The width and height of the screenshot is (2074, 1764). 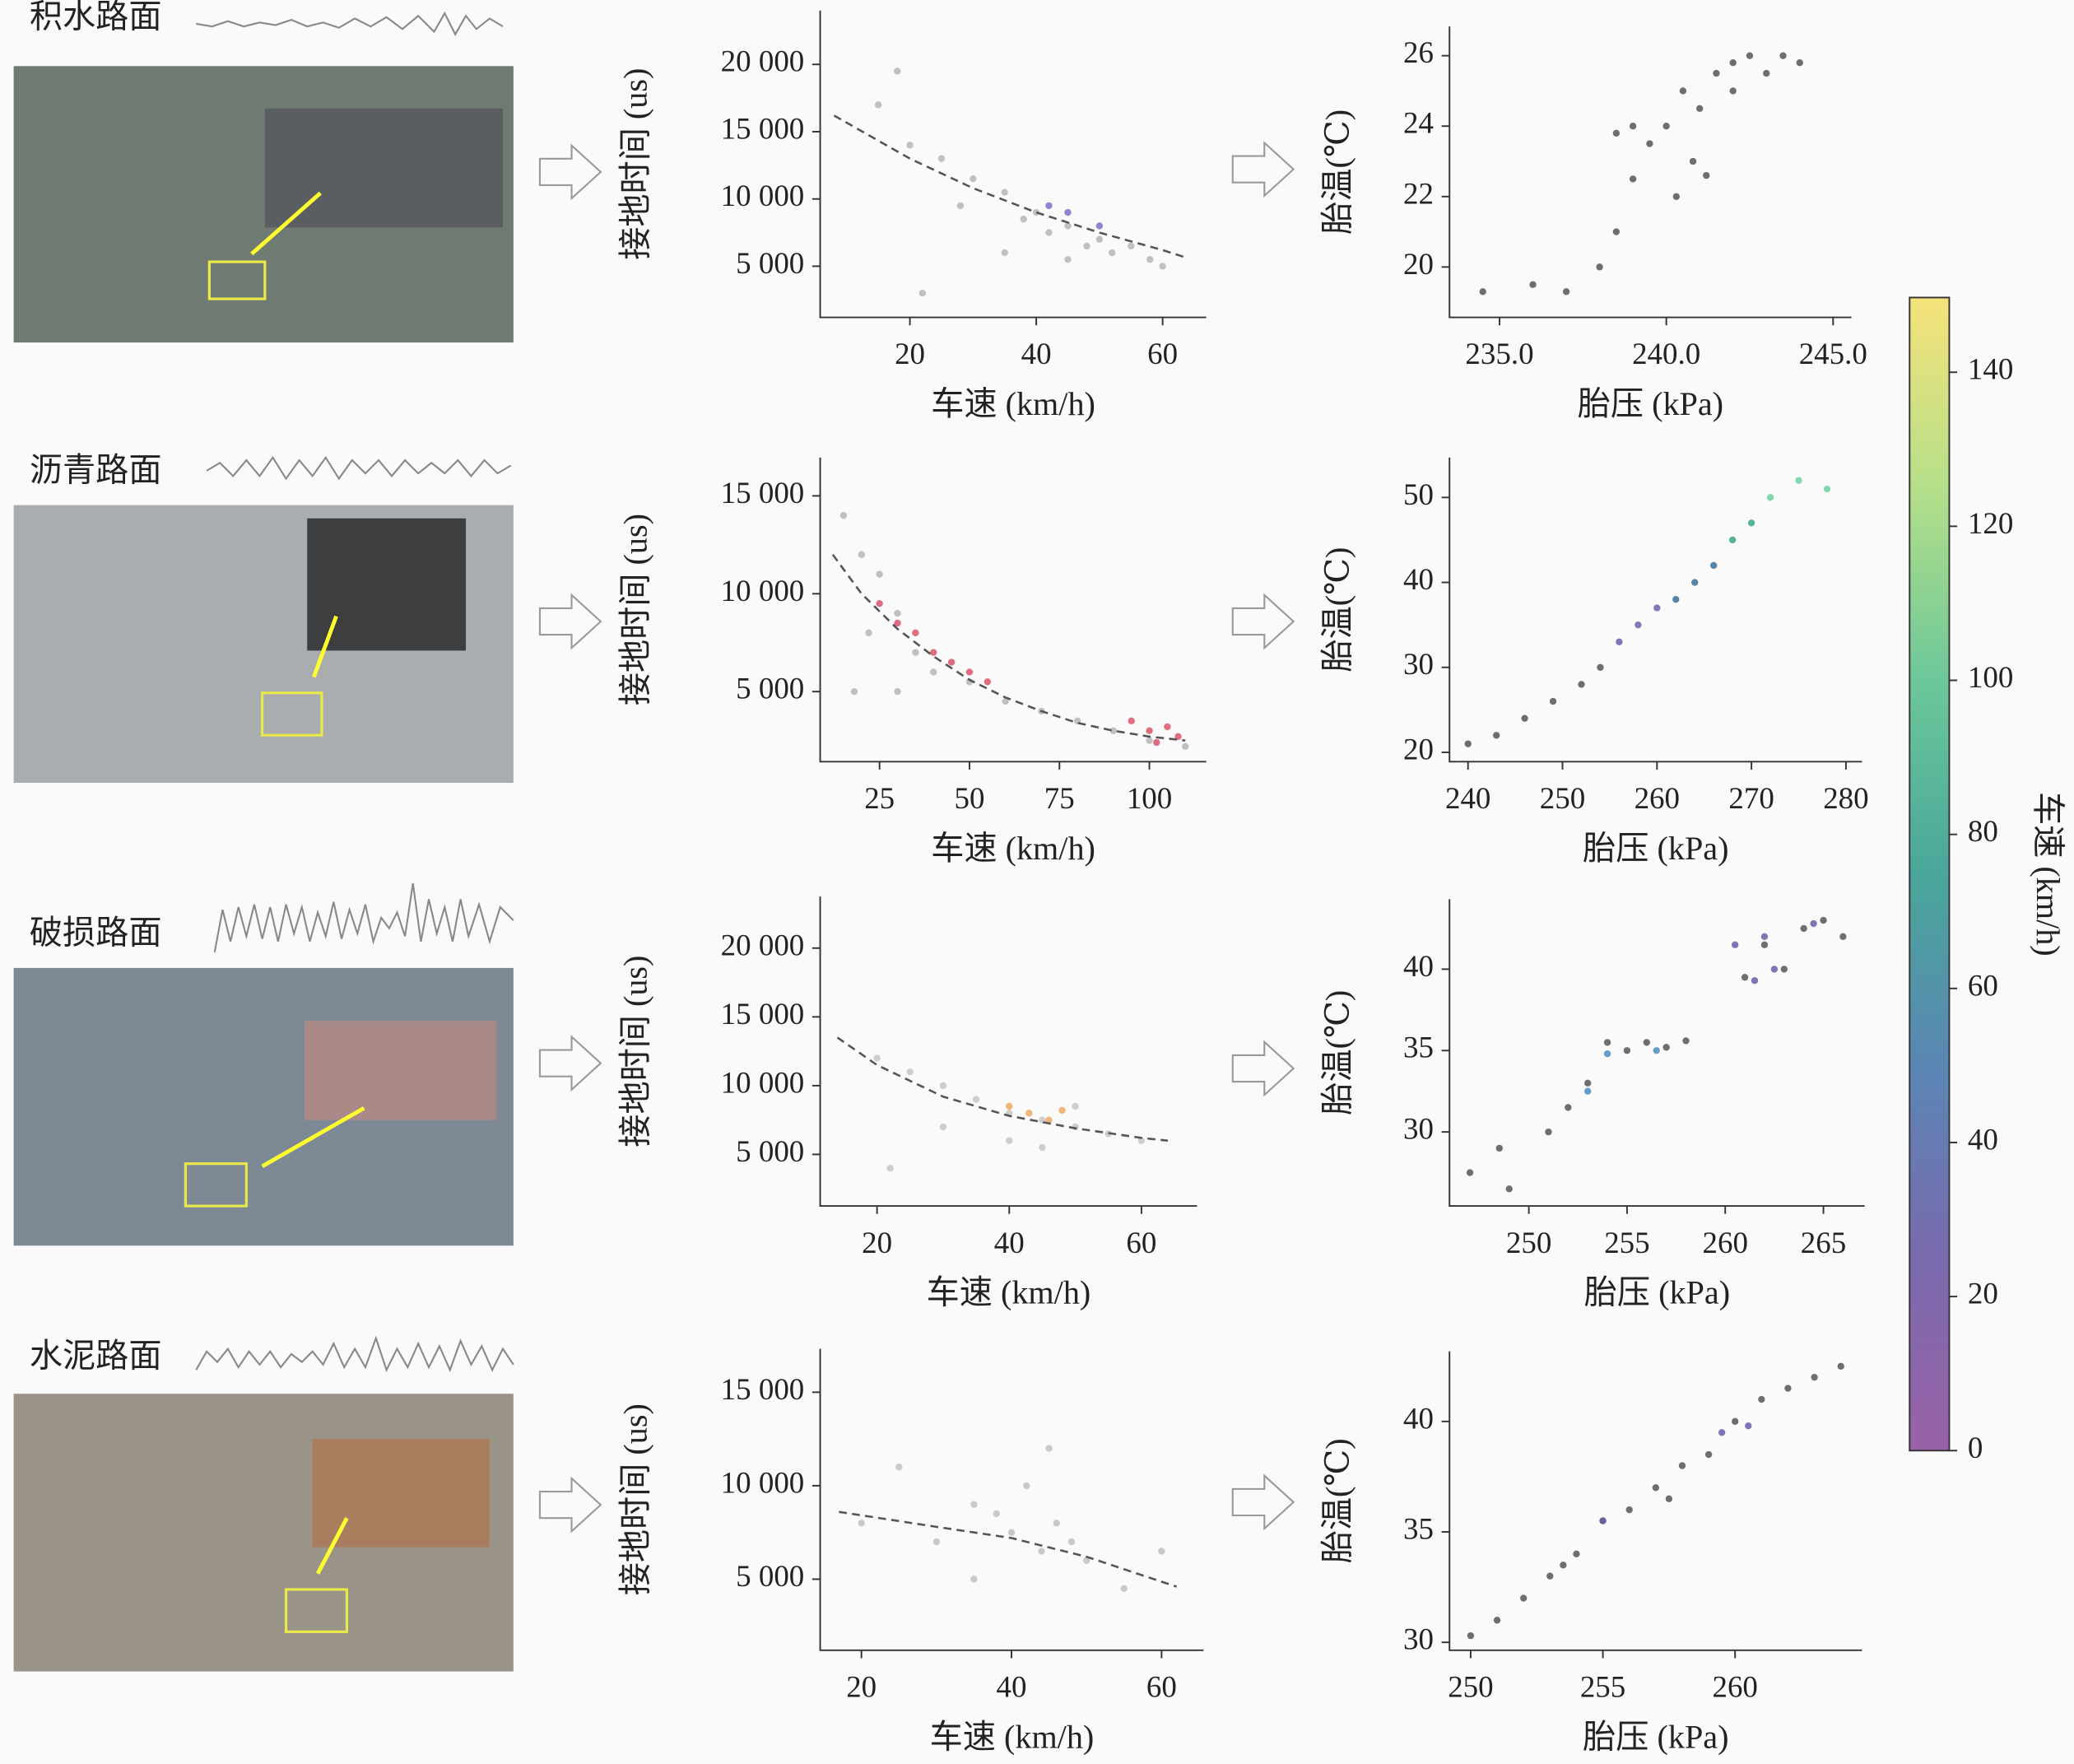 What do you see at coordinates (1833, 353) in the screenshot?
I see `x-tick-label: 245.0` at bounding box center [1833, 353].